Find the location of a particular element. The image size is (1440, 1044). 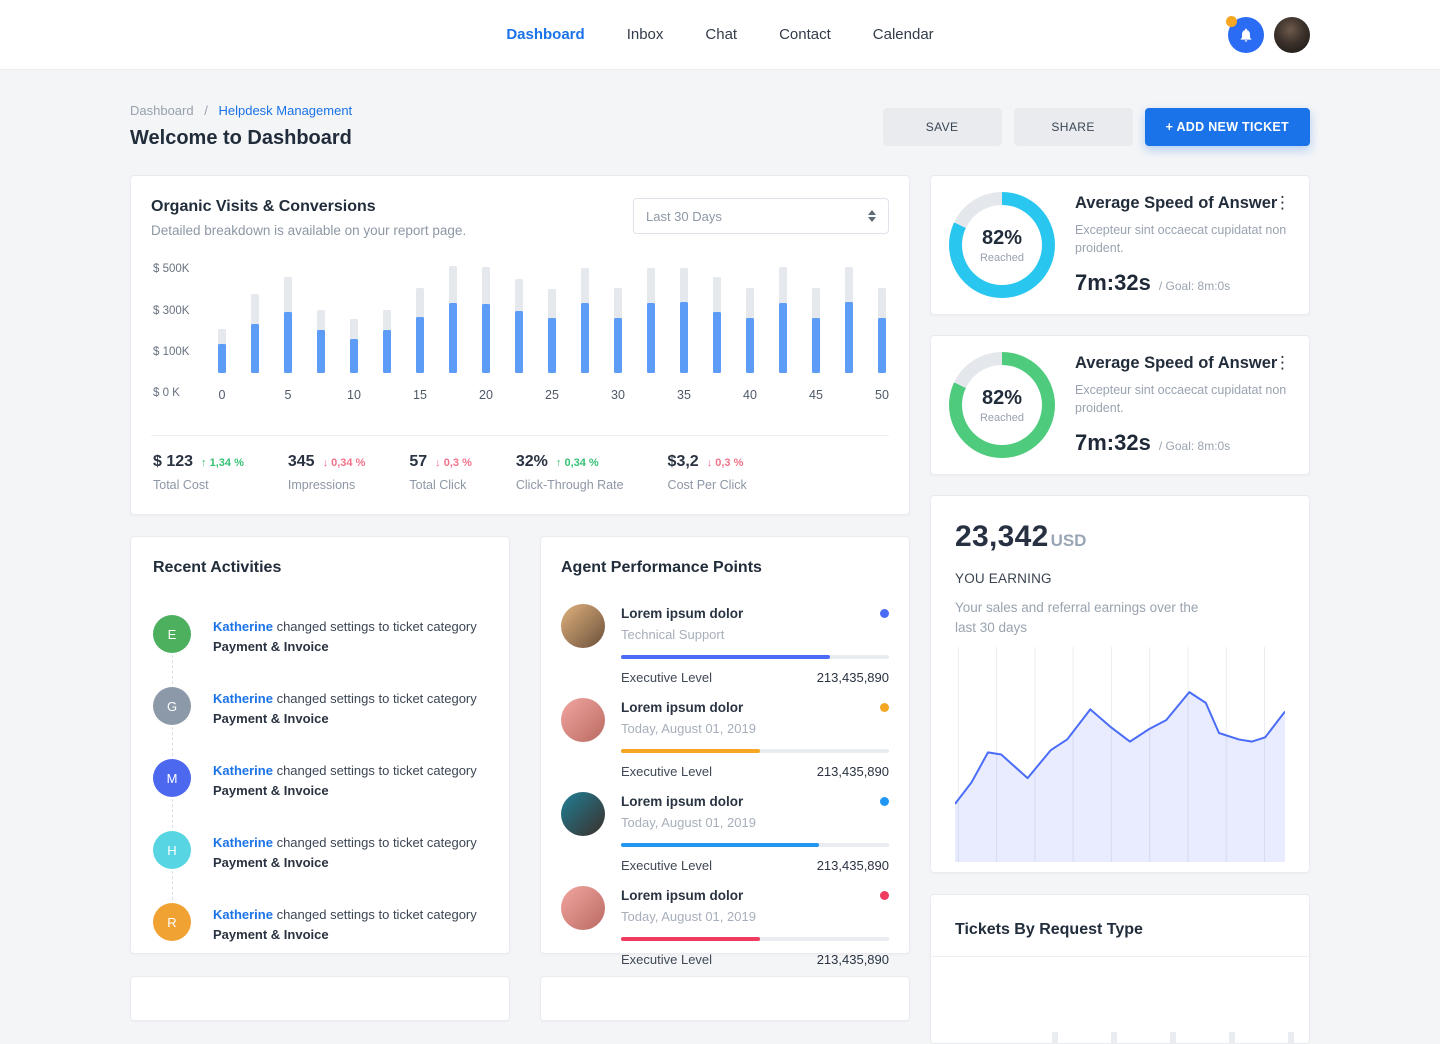

agent-status-dot is located at coordinates (884, 613).